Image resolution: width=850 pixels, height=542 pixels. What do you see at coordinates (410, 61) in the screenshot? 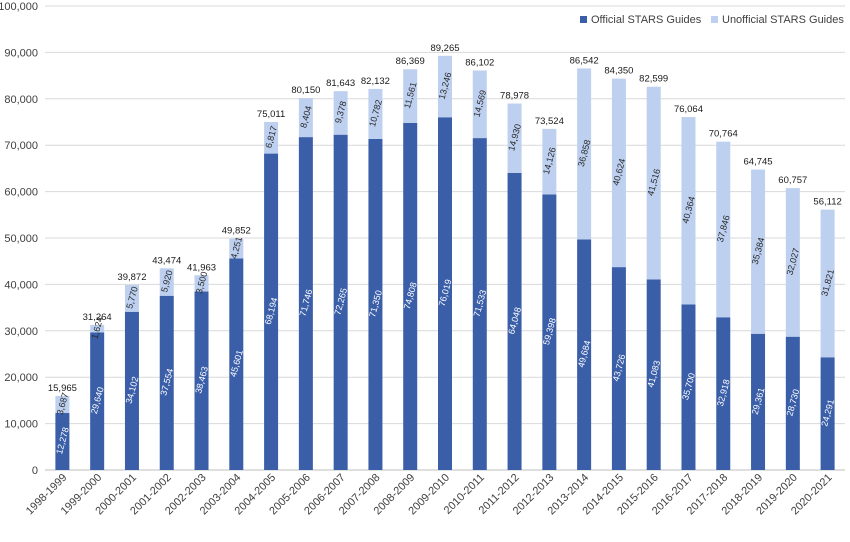
I see `total-label: 86,369` at bounding box center [410, 61].